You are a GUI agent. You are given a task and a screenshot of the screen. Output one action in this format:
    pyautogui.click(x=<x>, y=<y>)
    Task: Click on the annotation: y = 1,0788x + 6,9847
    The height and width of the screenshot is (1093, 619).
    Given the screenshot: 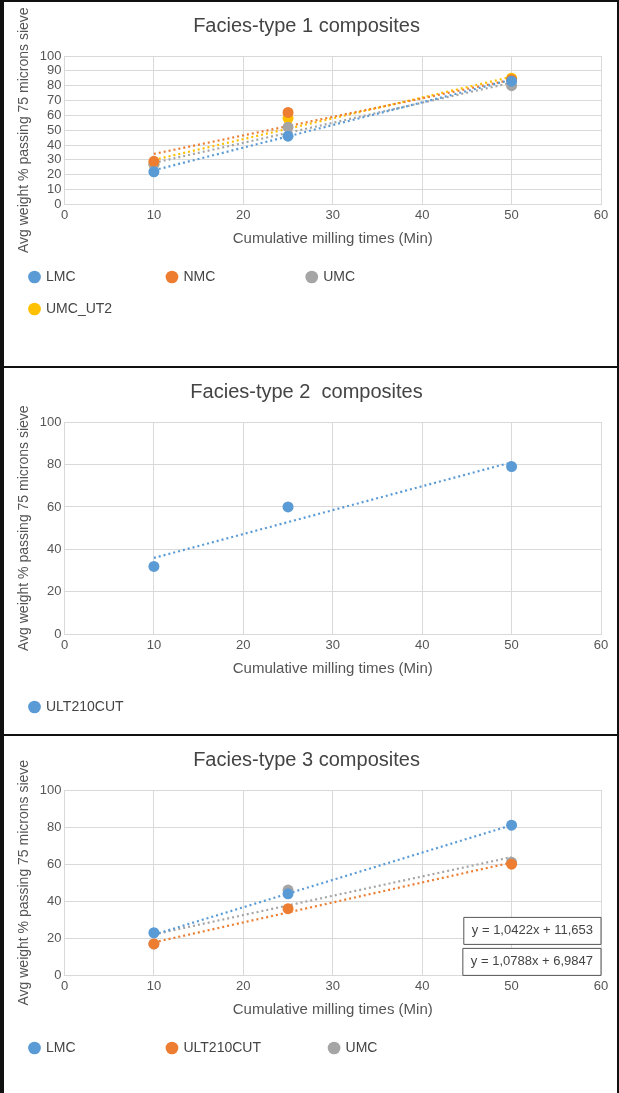 What is the action you would take?
    pyautogui.click(x=531, y=961)
    